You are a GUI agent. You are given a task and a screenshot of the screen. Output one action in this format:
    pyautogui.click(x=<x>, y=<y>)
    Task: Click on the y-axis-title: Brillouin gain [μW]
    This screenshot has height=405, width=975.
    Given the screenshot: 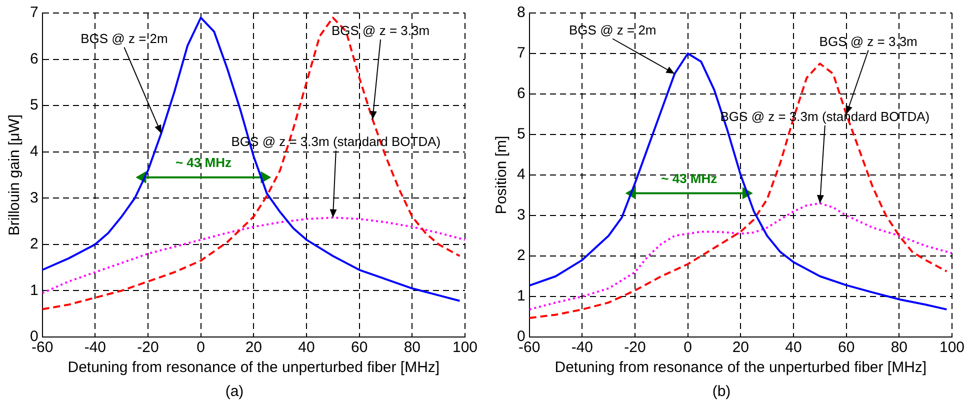 What is the action you would take?
    pyautogui.click(x=15, y=175)
    